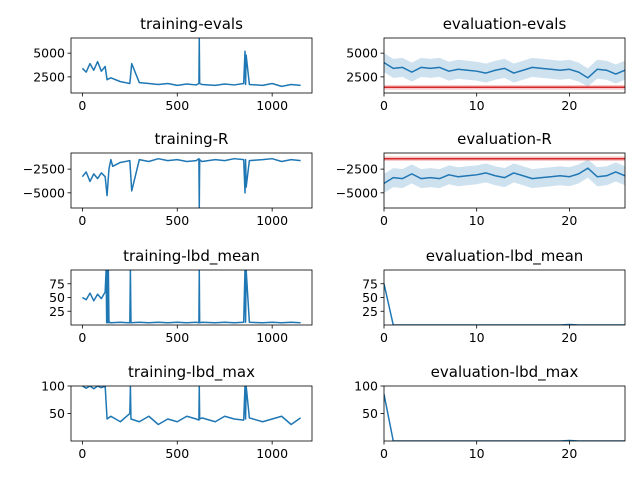 The width and height of the screenshot is (640, 485). Describe the element at coordinates (505, 372) in the screenshot. I see `chart-title: evaluation-lbd_max` at that location.